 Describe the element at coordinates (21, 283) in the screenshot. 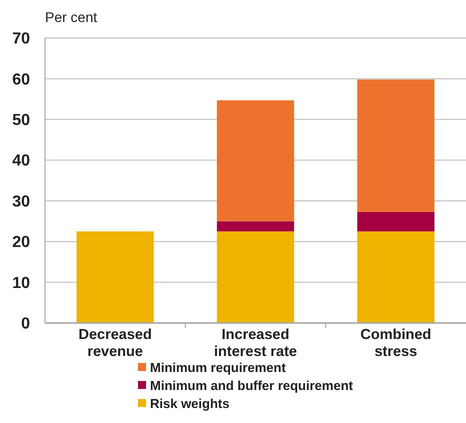

I see `y-tick-label: 10` at that location.